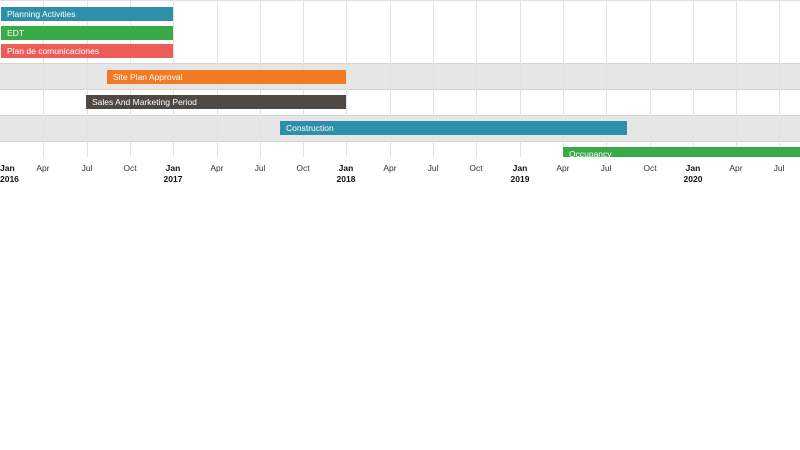 The image size is (800, 450). Describe the element at coordinates (173, 173) in the screenshot. I see `axis-tick-label: Jan 2017` at that location.